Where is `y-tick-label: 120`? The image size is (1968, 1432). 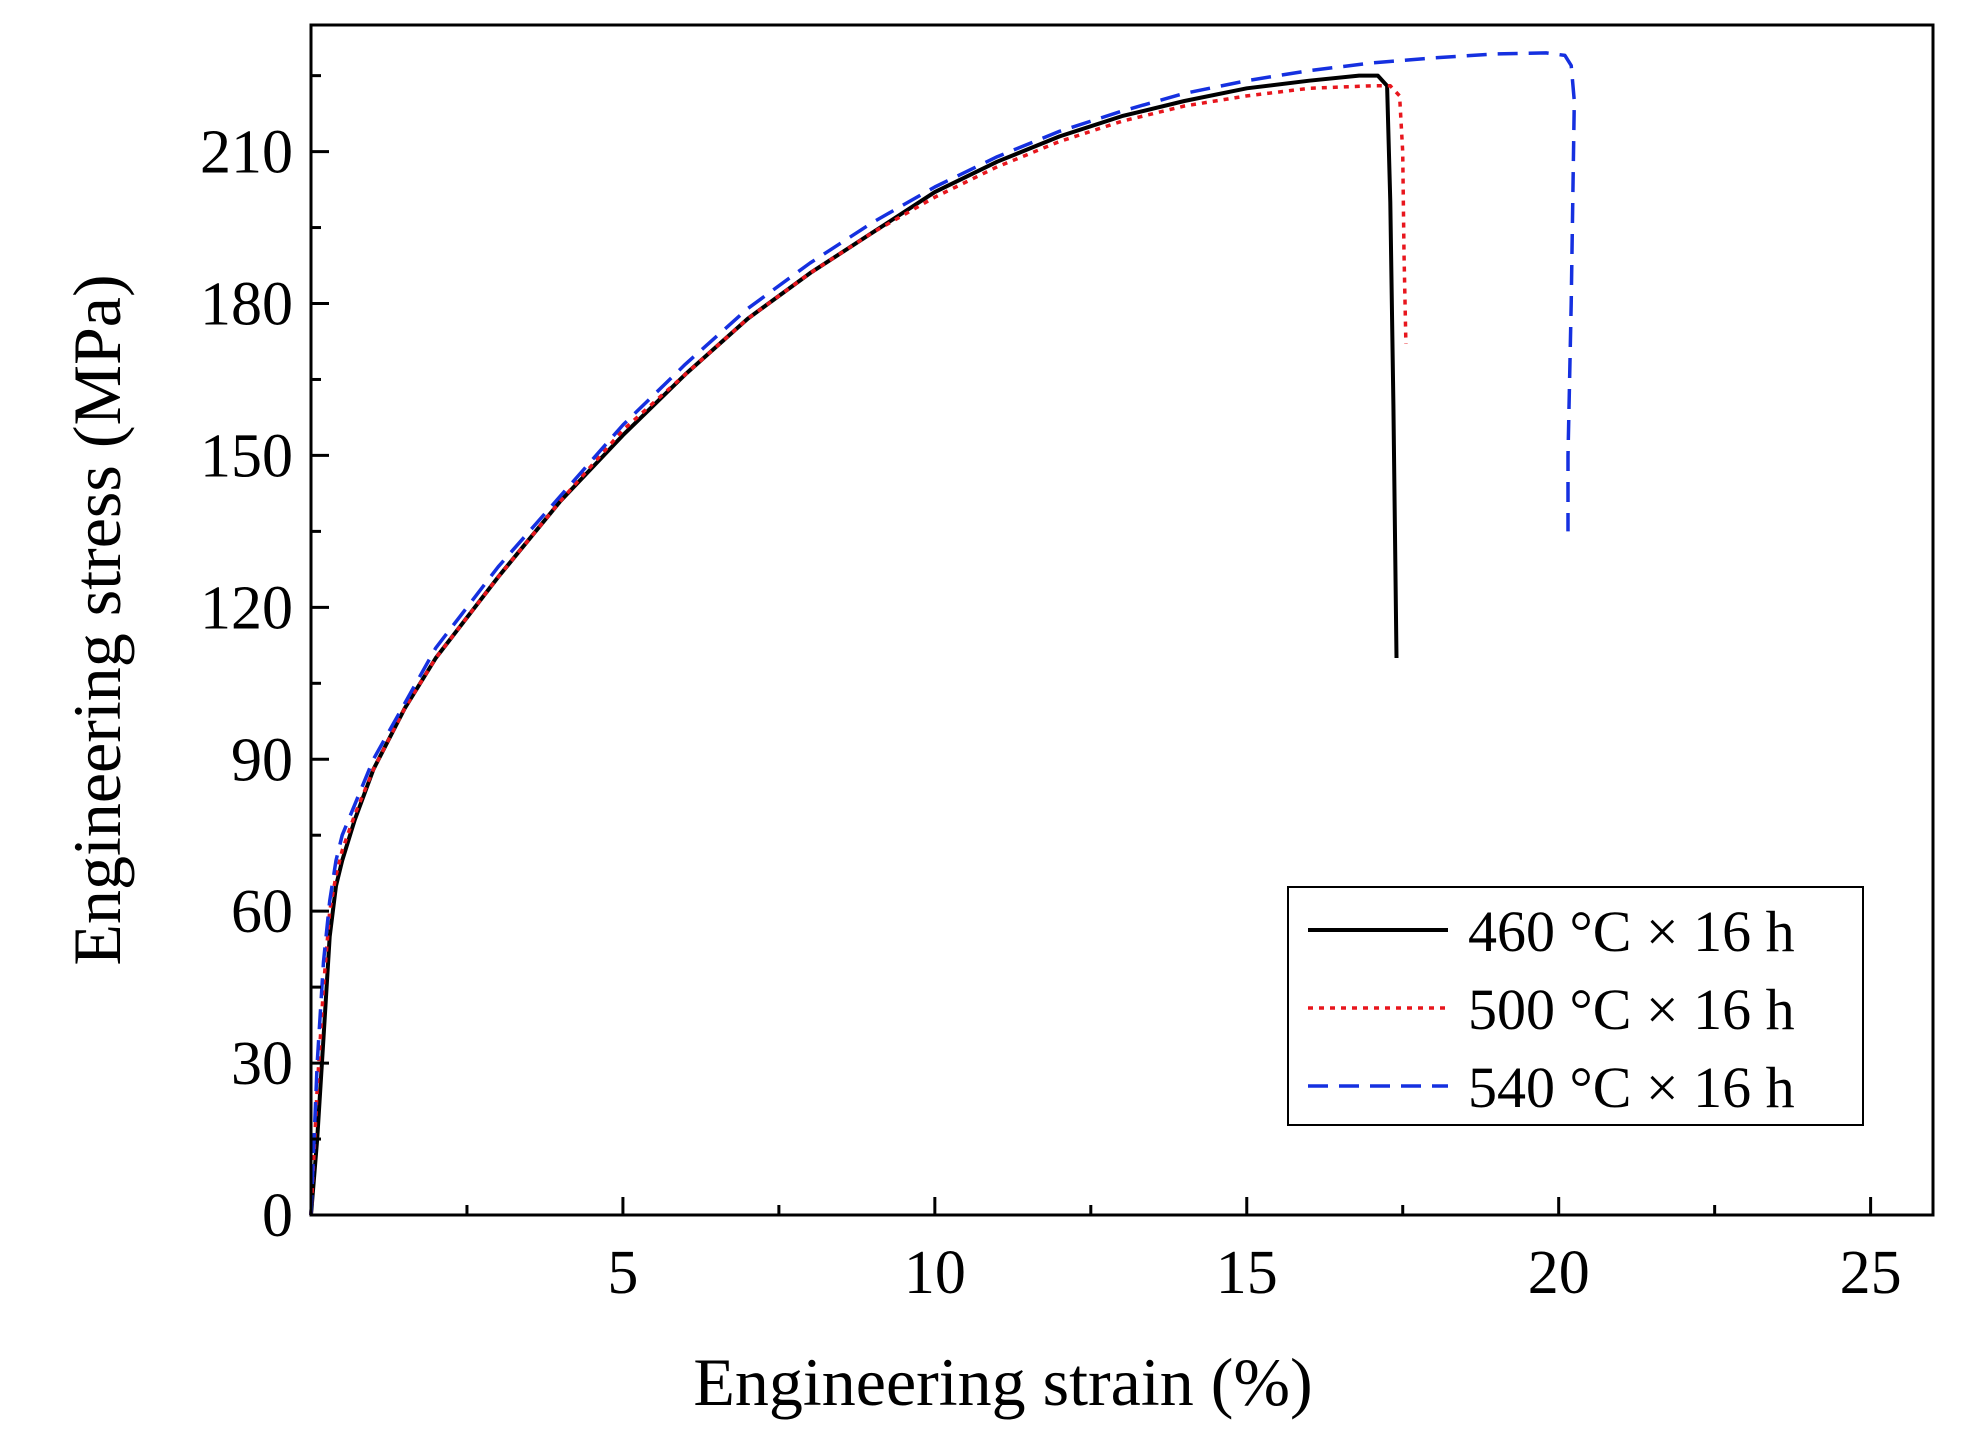 y-tick-label: 120 is located at coordinates (246, 608).